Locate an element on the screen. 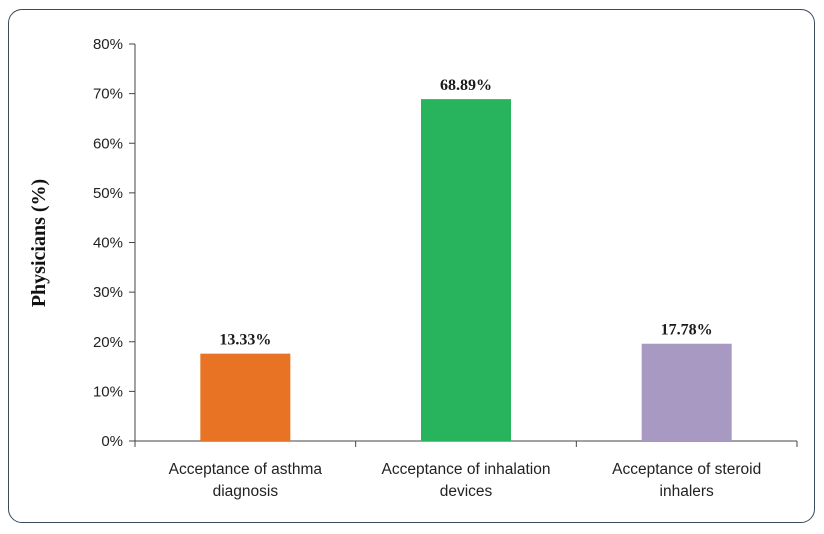 The width and height of the screenshot is (824, 534). y-tick-label: 30% is located at coordinates (108, 292).